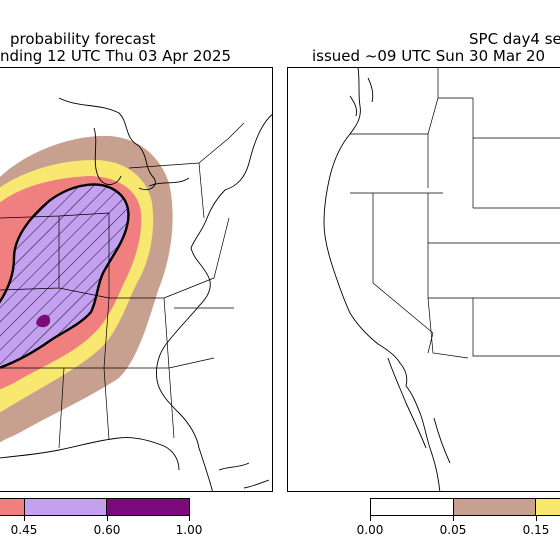  Describe the element at coordinates (361, 97) in the screenshot. I see `puget-sound` at that location.